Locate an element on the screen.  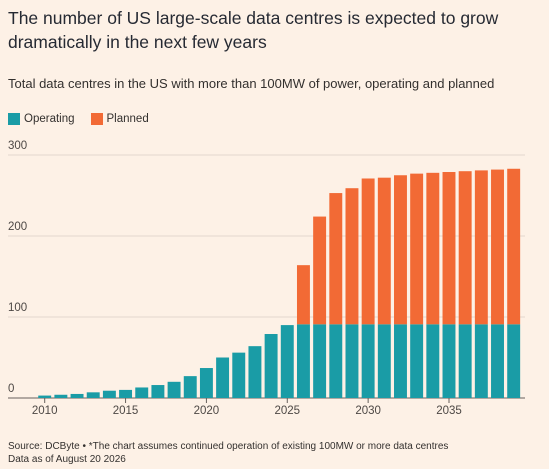
x-tick-label: 2015 is located at coordinates (126, 411).